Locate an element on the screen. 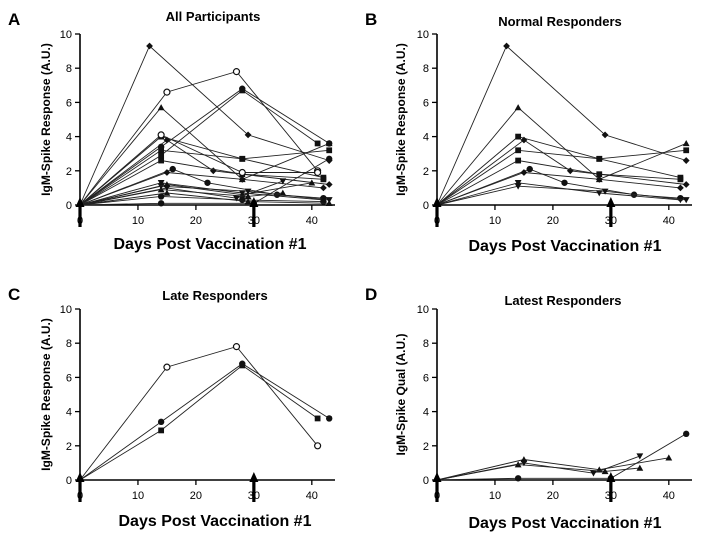 This screenshot has width=704, height=540. panel-c-y-tick-label: 4 is located at coordinates (69, 413).